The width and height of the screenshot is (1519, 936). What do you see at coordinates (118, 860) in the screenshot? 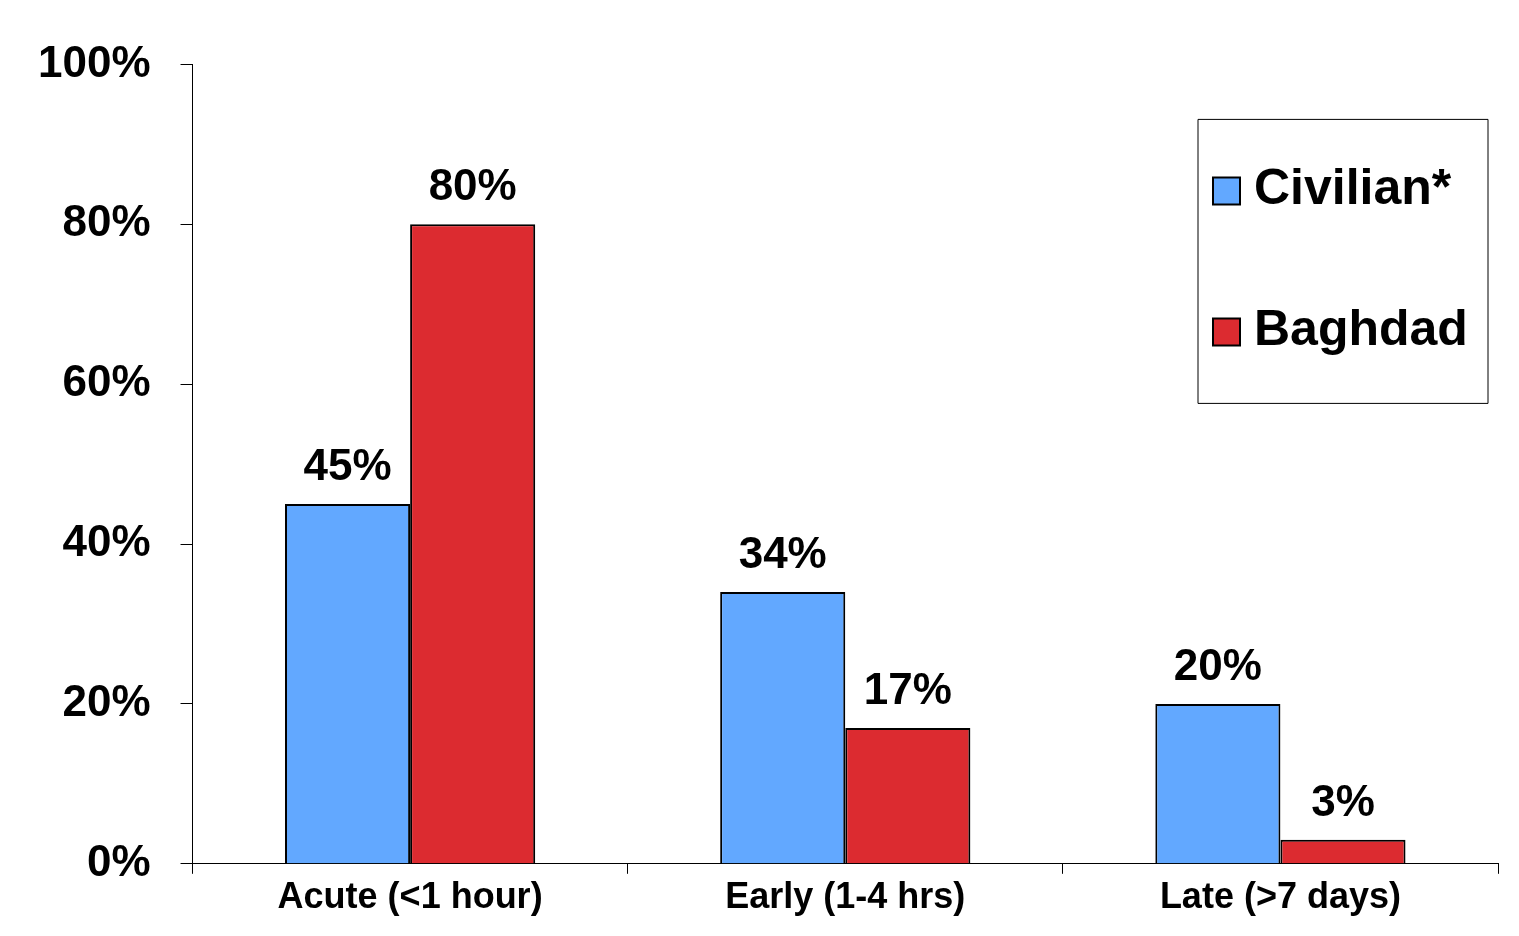
I see `y-tick-label: 0%` at bounding box center [118, 860].